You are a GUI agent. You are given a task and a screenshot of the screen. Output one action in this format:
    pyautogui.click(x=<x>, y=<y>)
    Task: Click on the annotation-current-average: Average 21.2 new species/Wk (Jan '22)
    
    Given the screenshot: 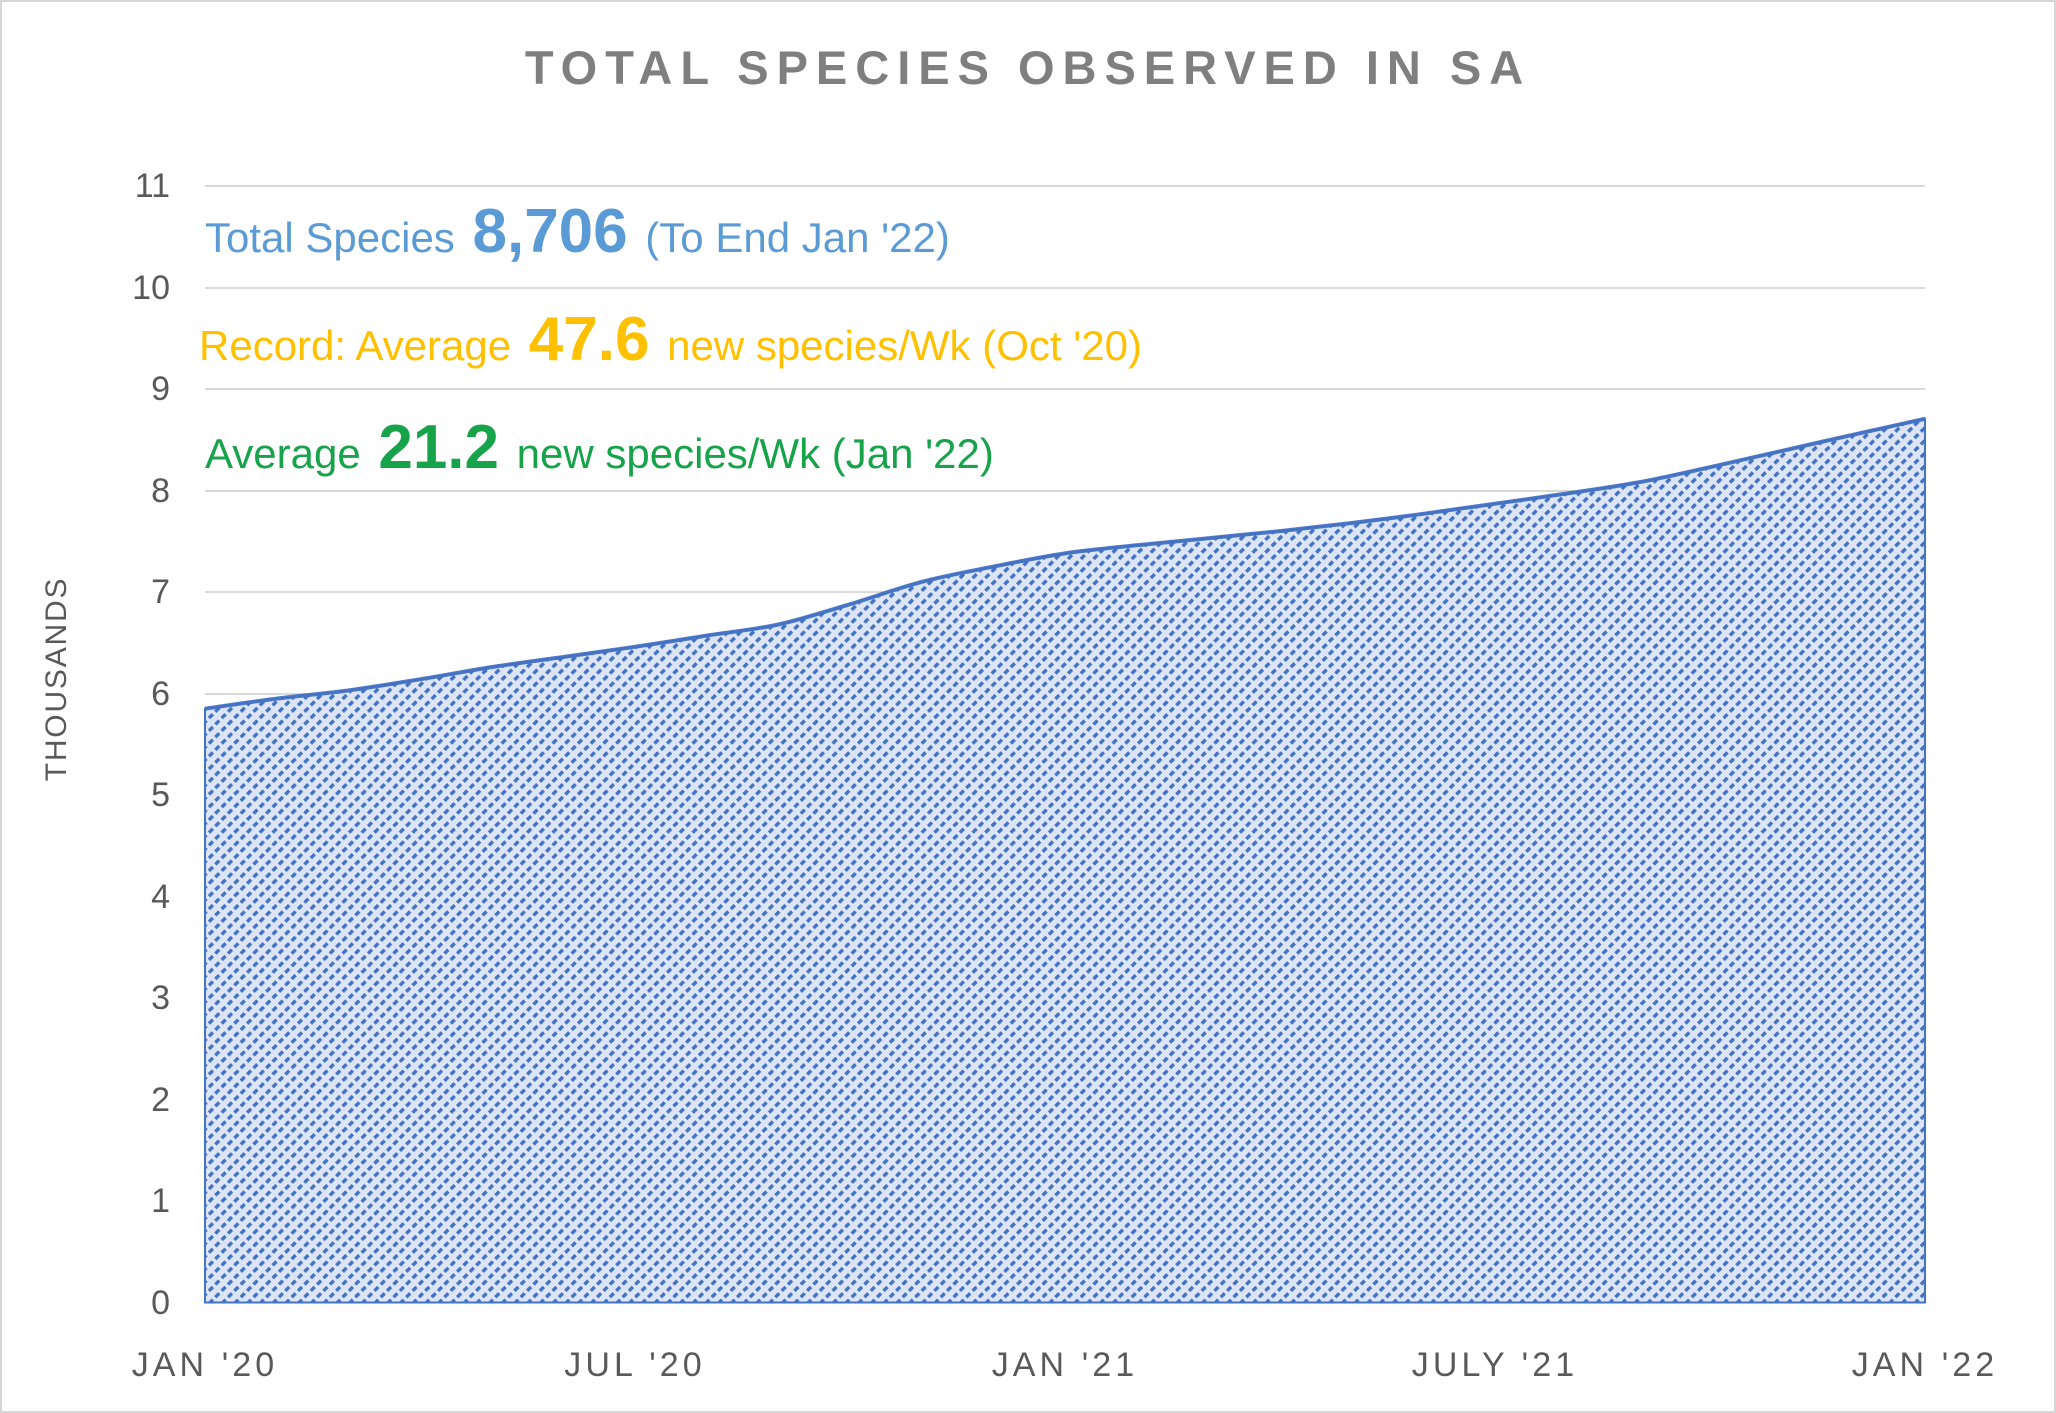 What is the action you would take?
    pyautogui.click(x=599, y=451)
    